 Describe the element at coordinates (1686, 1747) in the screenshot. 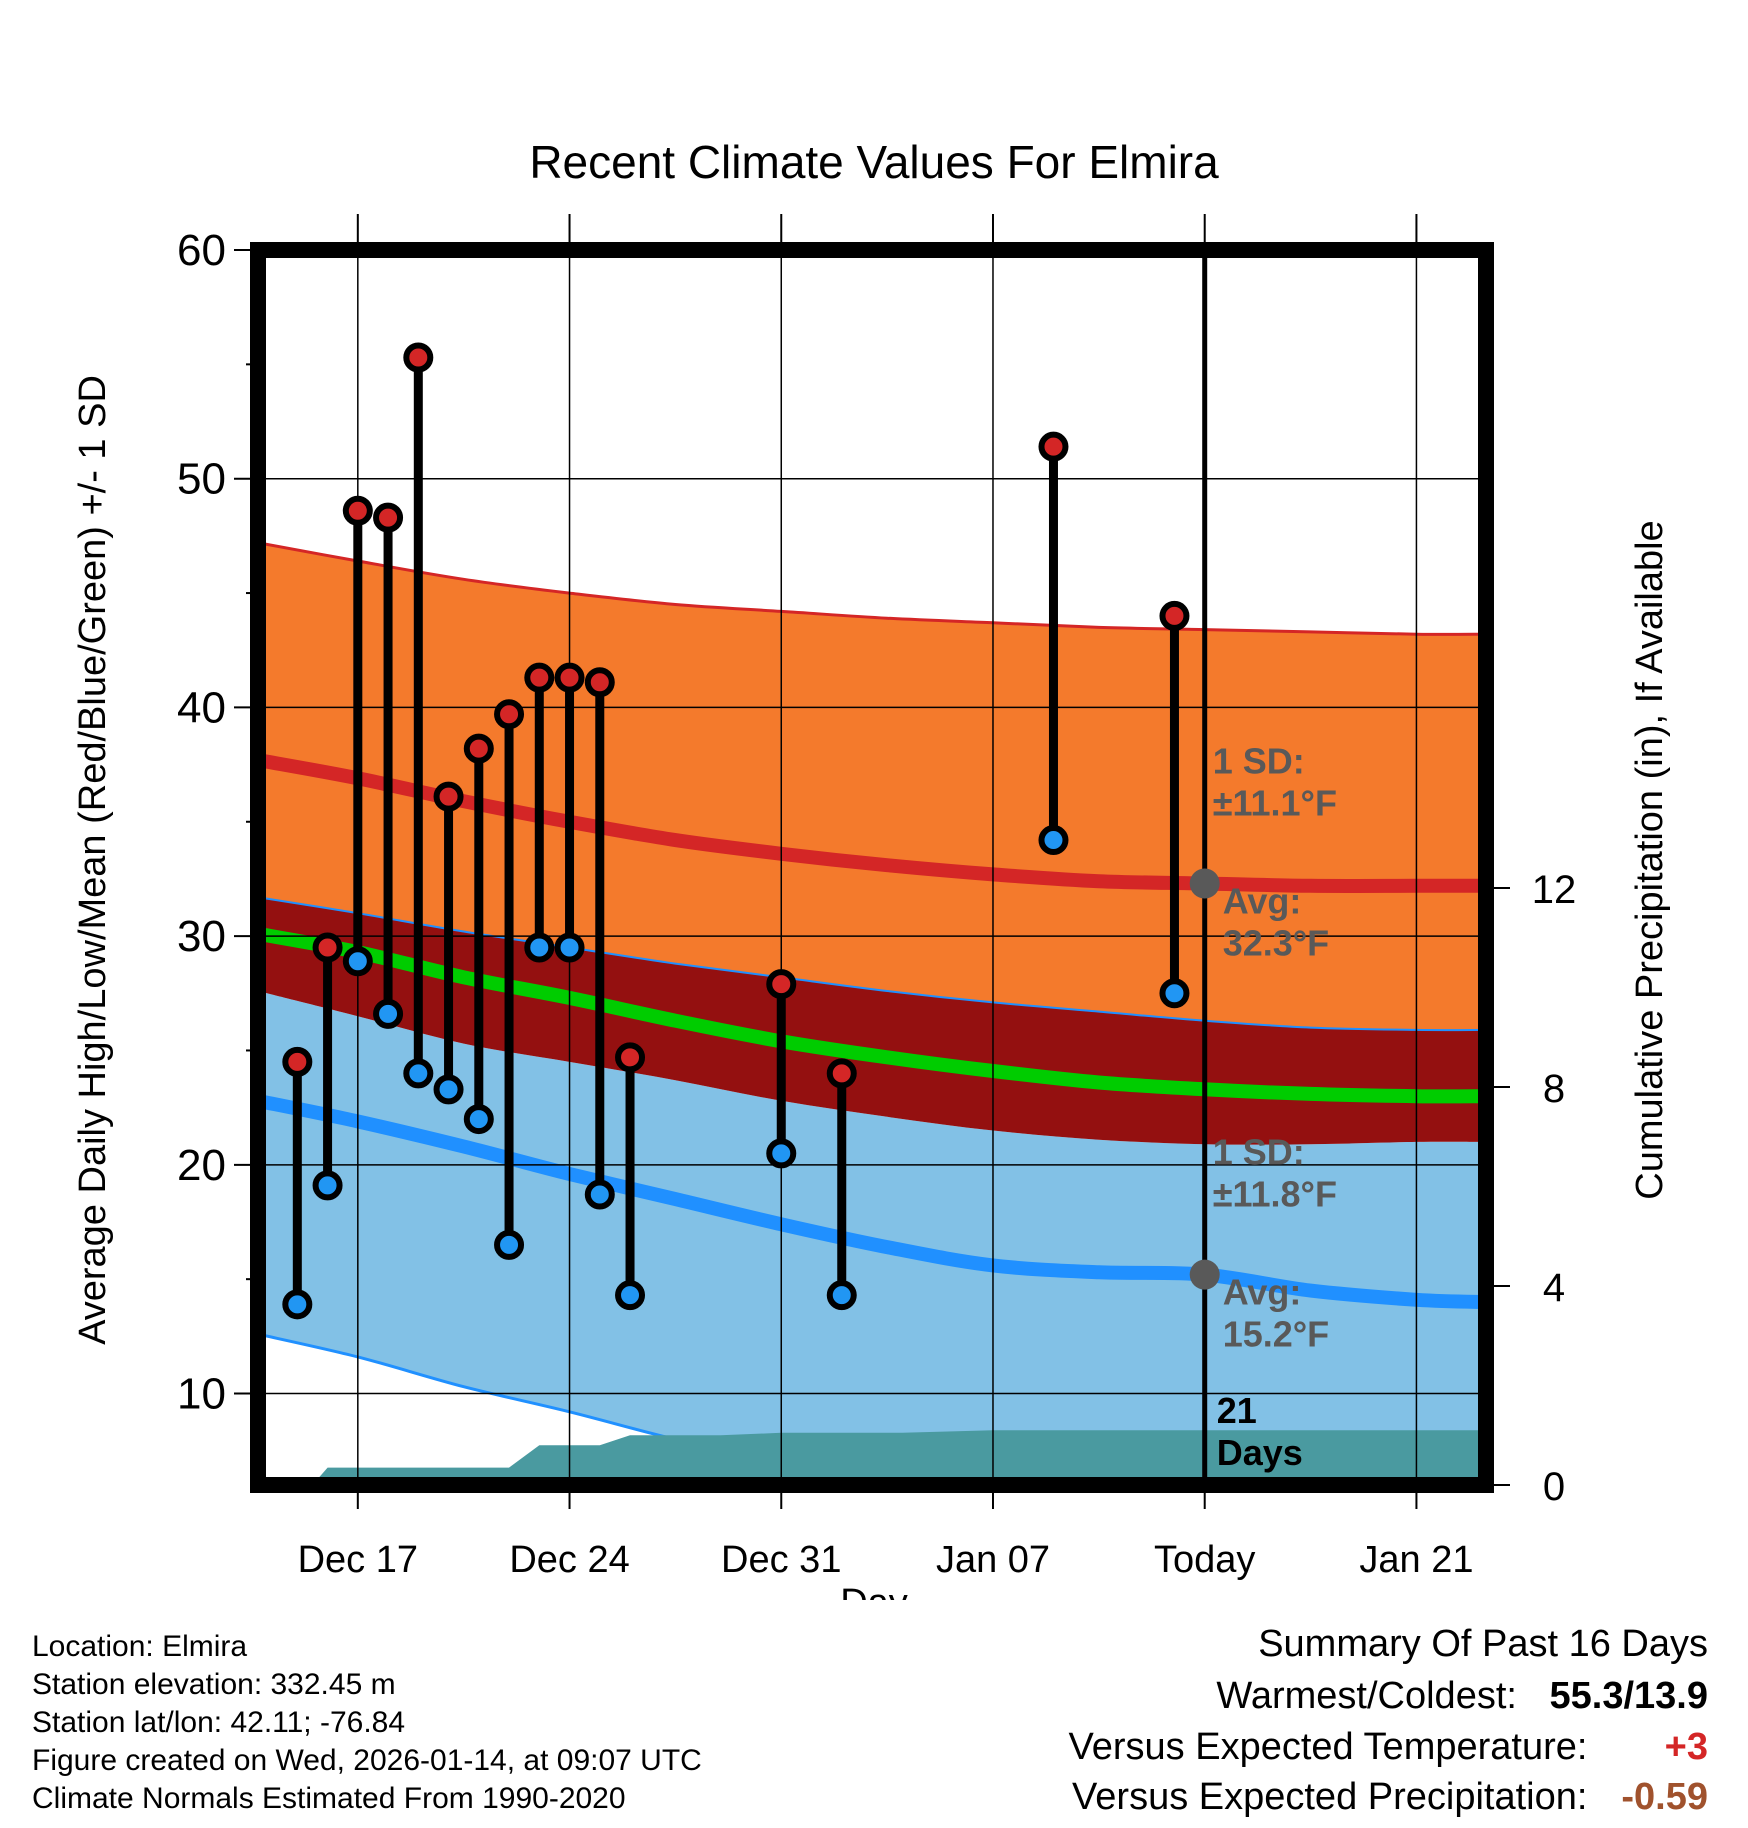

I see `summary-temp-value: +3` at that location.